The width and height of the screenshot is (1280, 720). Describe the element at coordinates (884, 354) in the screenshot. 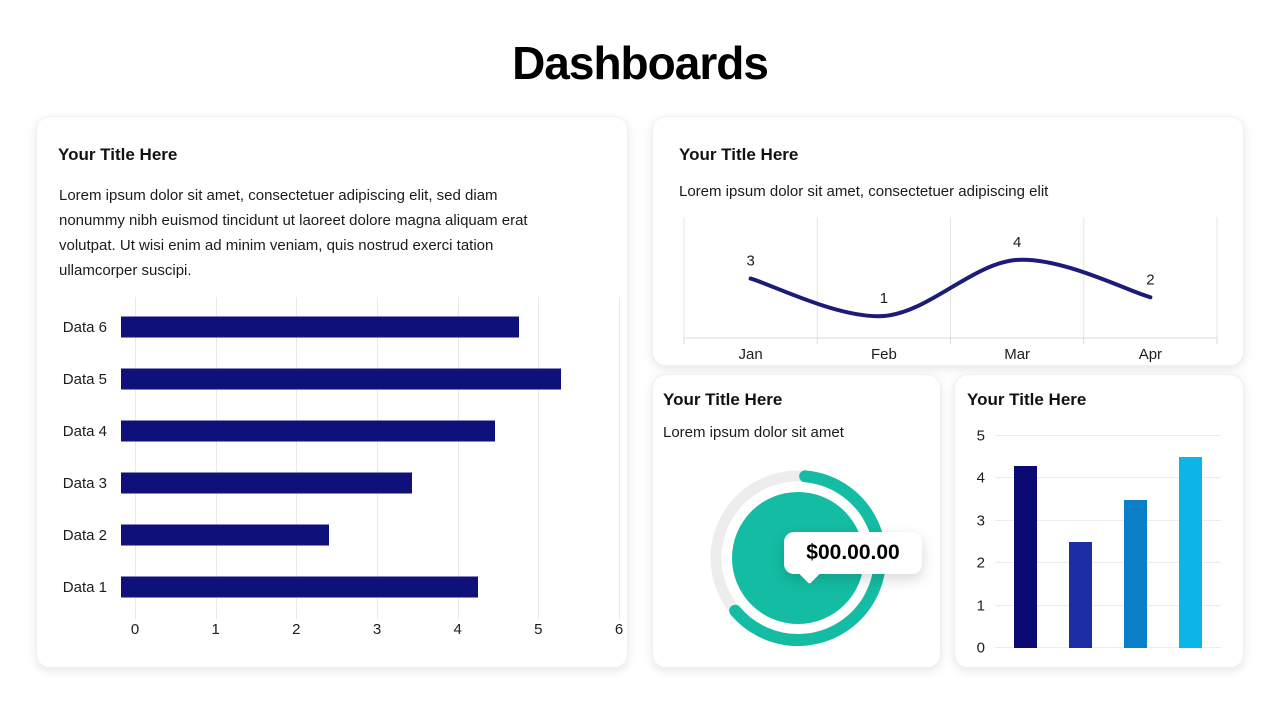

I see `x-tick-label: Feb` at that location.